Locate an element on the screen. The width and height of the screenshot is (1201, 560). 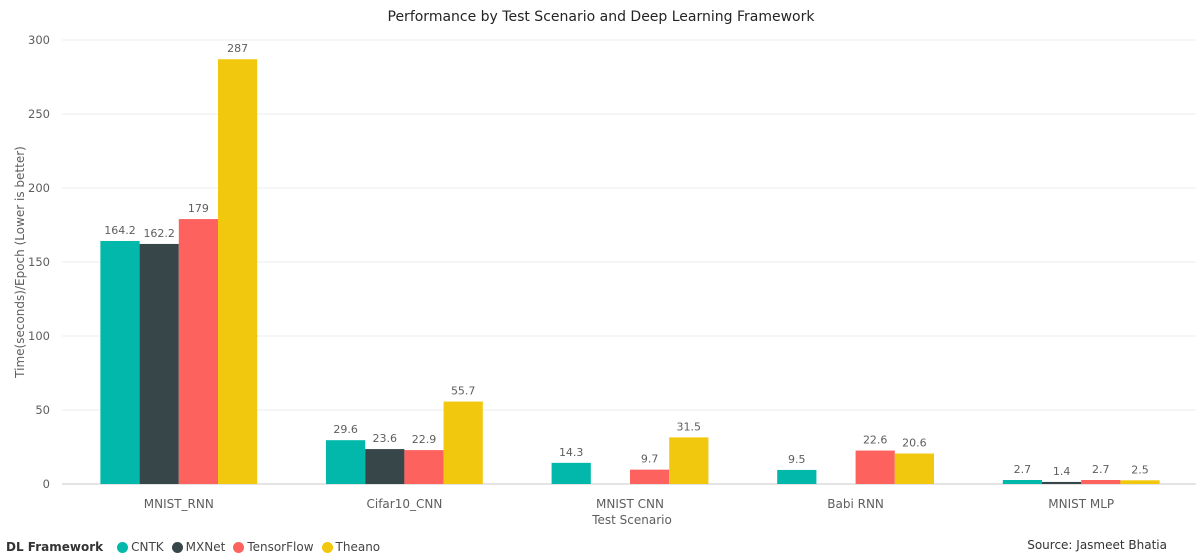
y-tick-label: 0 is located at coordinates (46, 484).